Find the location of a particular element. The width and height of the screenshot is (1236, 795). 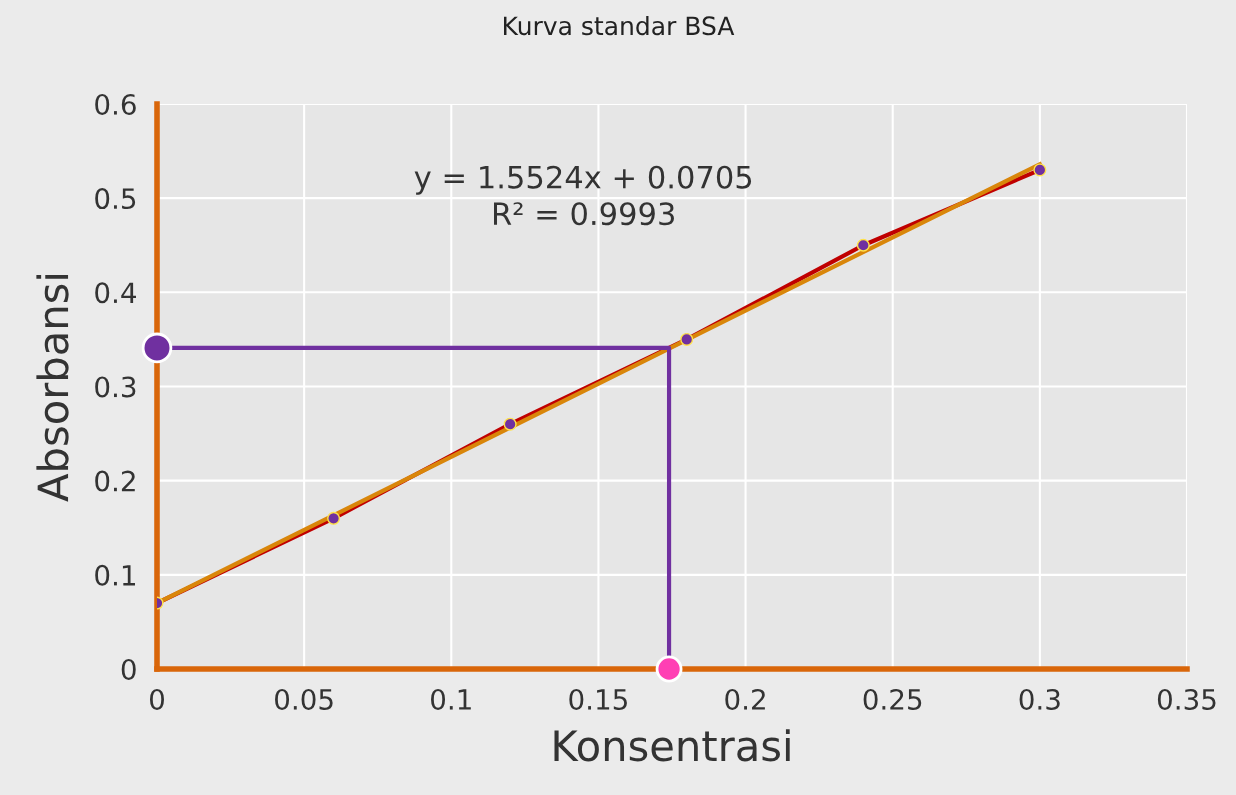

x-tick-label: 0.1 is located at coordinates (451, 699).